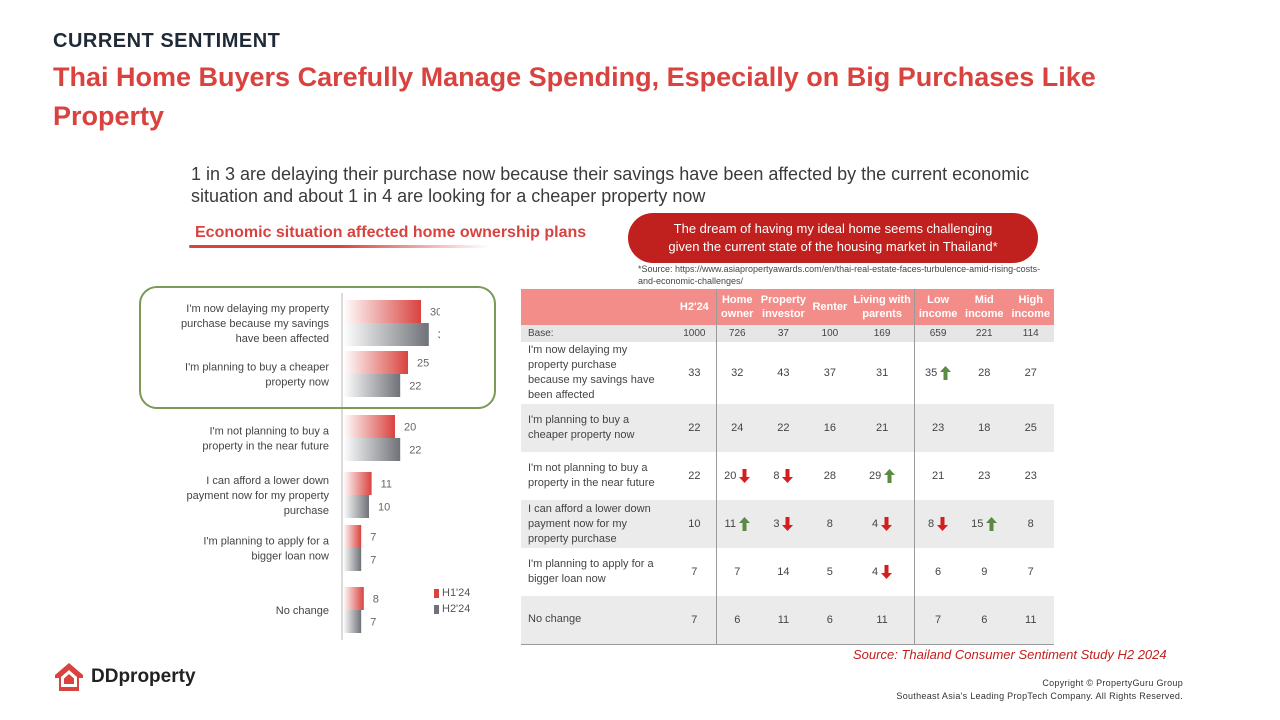  I want to click on header-line: owner, so click(737, 314).